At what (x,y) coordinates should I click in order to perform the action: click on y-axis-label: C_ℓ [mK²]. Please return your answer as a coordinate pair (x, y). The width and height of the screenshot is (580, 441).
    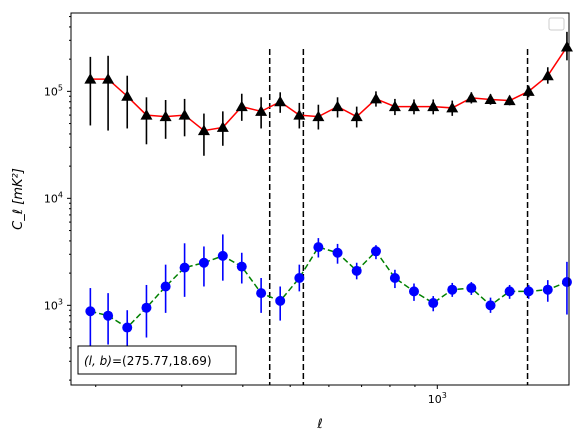
    Looking at the image, I should click on (18, 199).